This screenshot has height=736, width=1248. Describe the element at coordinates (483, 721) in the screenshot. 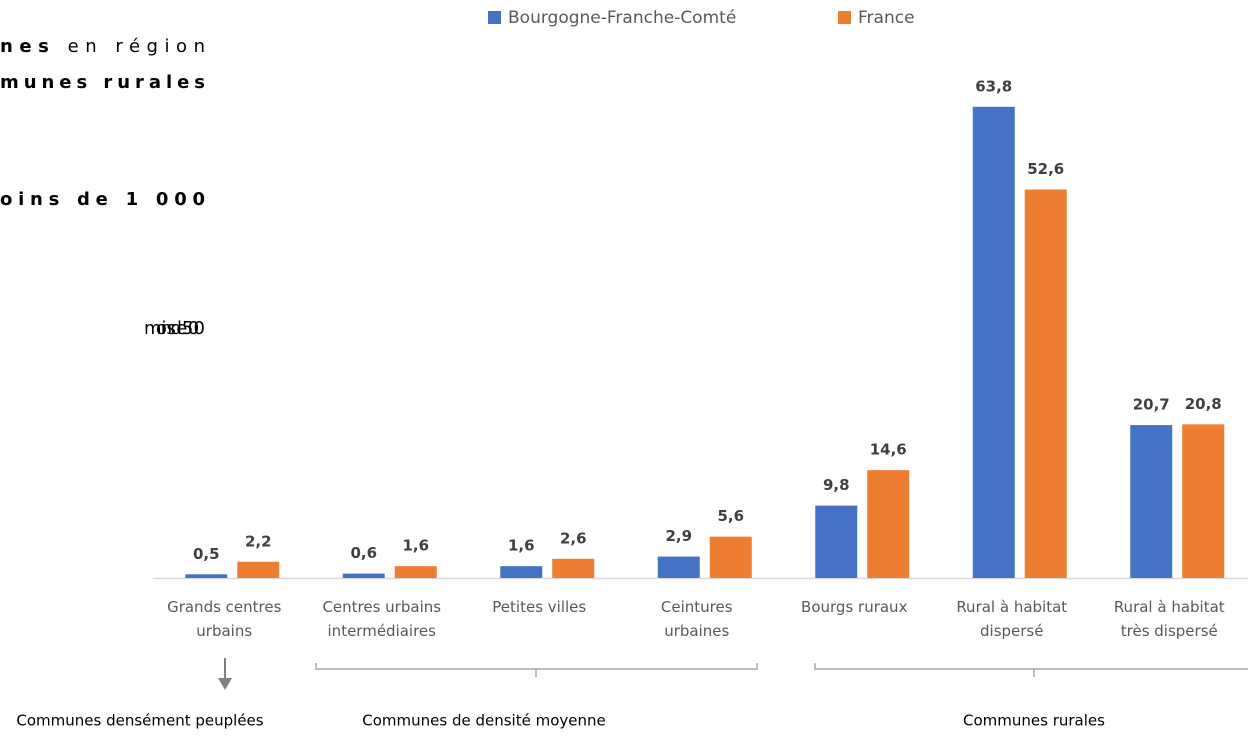

I see `group-label: Communes de densité moyenne` at that location.